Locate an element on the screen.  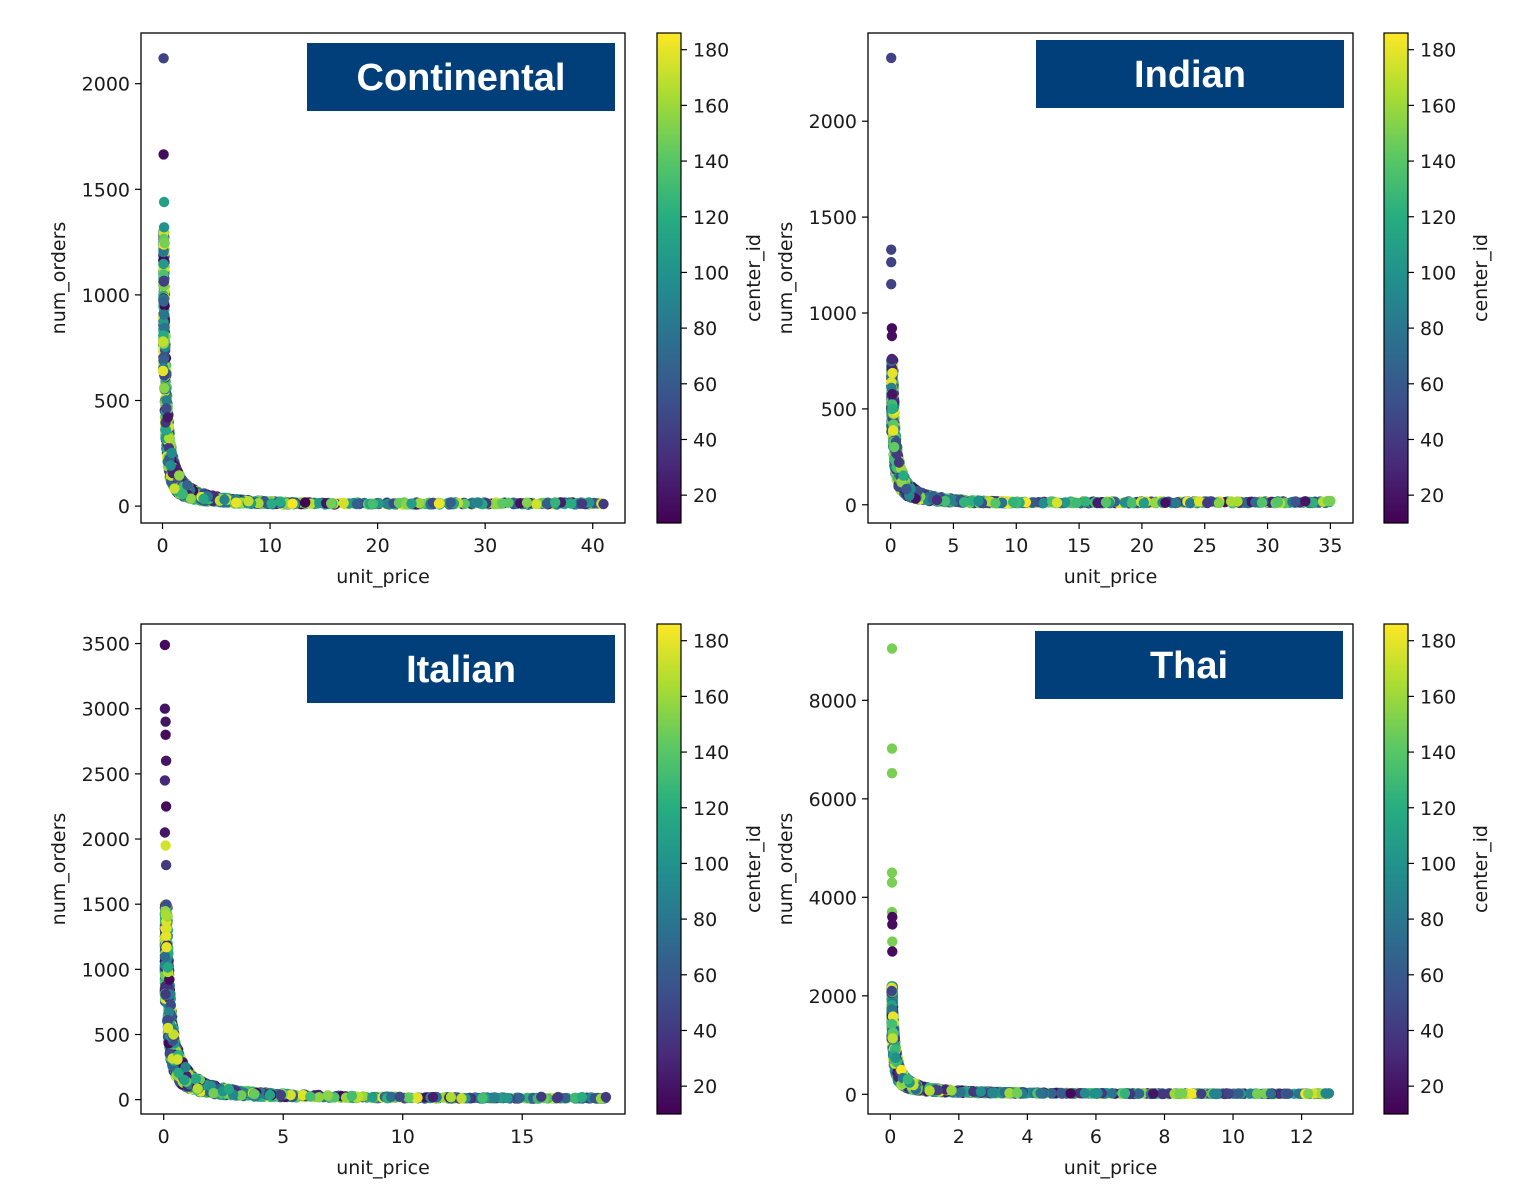
y-tick-label: 2500 is located at coordinates (106, 775).